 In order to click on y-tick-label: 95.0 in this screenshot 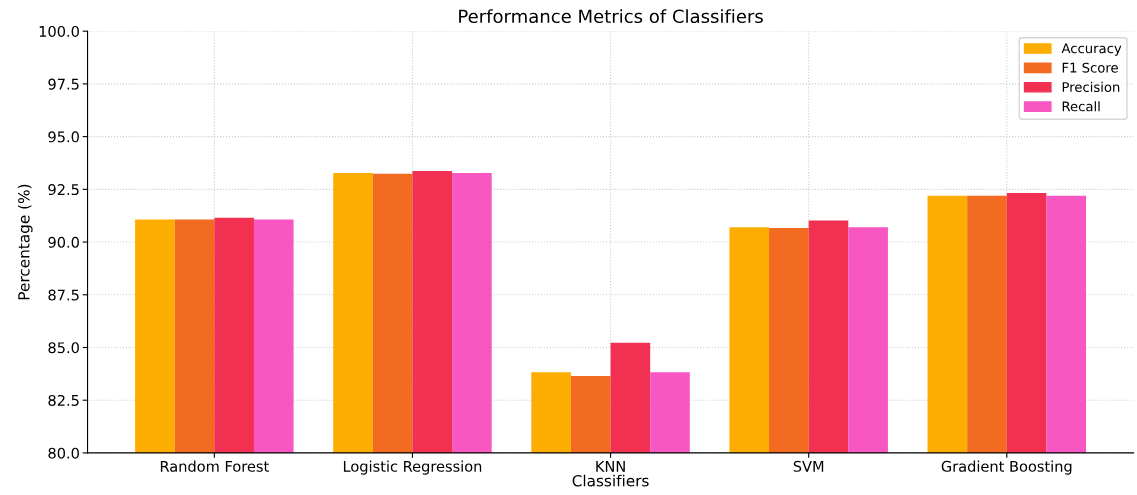, I will do `click(63, 137)`.